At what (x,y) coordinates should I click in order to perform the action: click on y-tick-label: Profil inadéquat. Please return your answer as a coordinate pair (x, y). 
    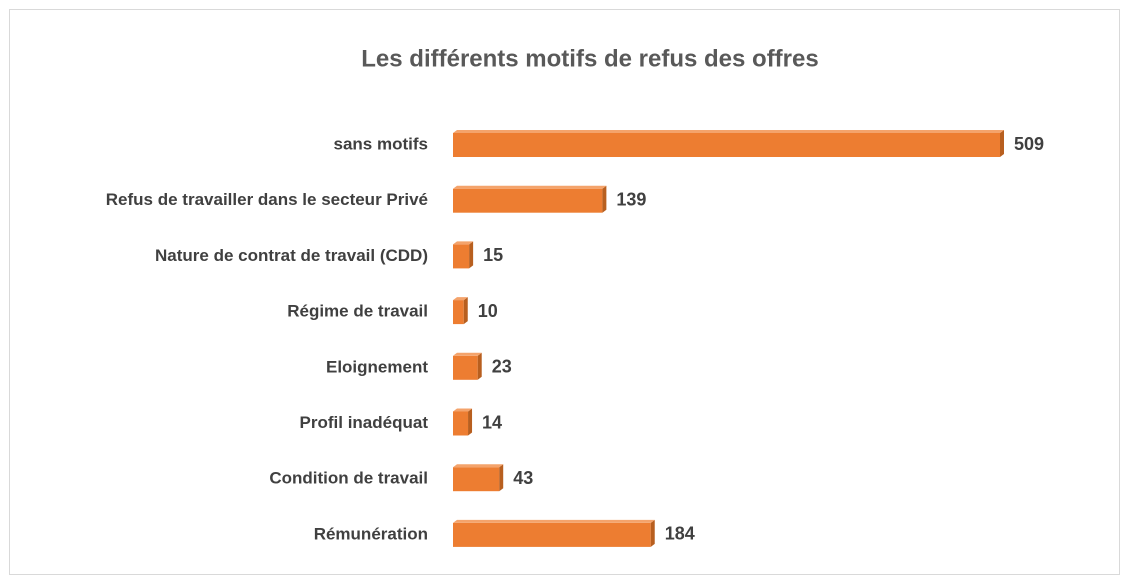
    Looking at the image, I should click on (364, 422).